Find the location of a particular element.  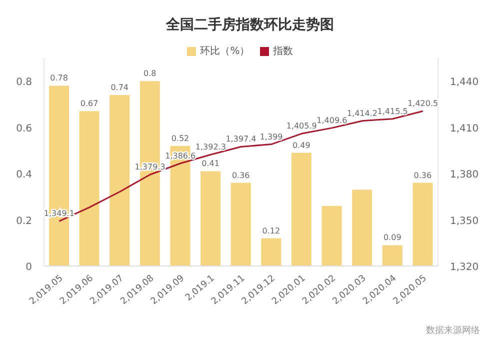

y2-tick-label: 1,440 is located at coordinates (464, 82).